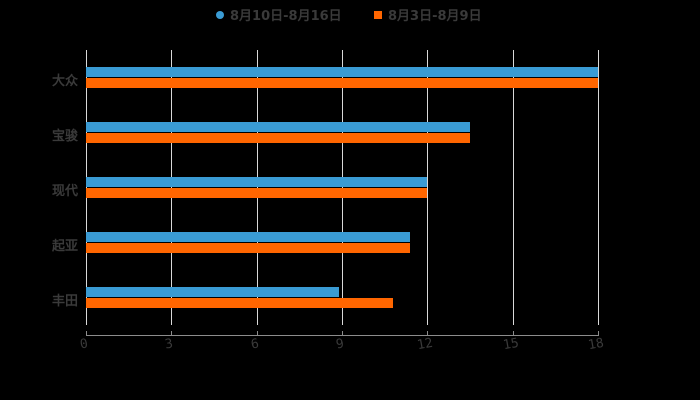  What do you see at coordinates (350, 14) in the screenshot?
I see `chart-legend: 8月10日-8月16日 8月3日-8月9日` at bounding box center [350, 14].